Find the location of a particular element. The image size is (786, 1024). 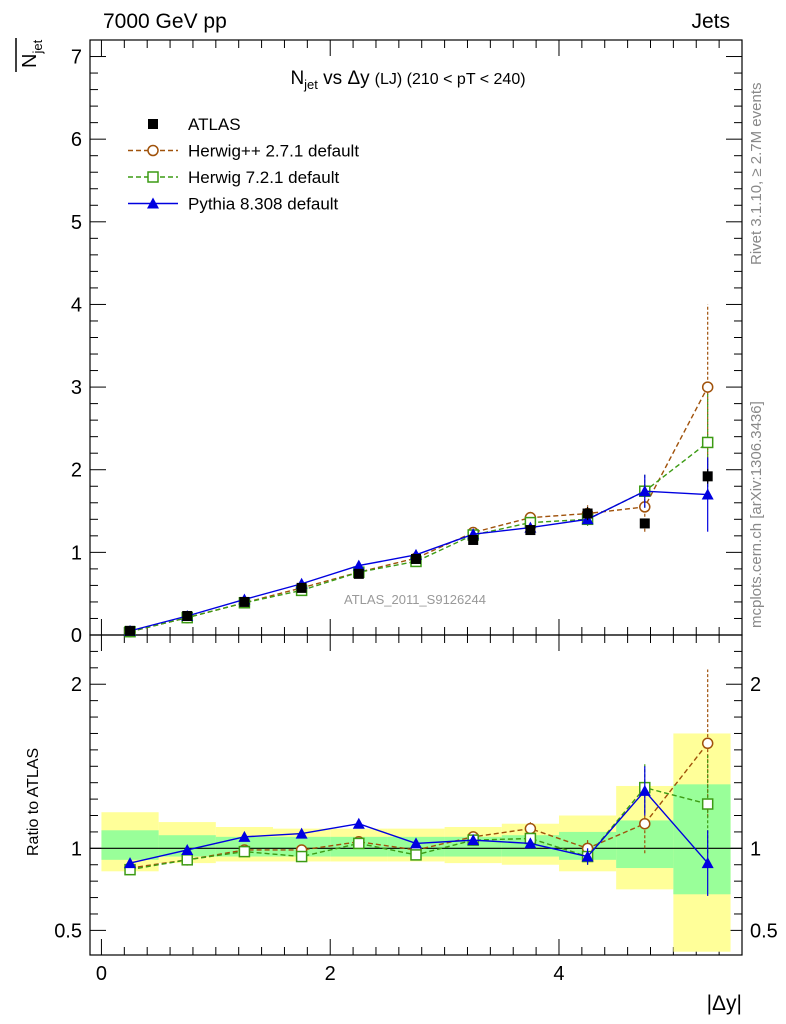

main-series-2-line is located at coordinates (419, 537).